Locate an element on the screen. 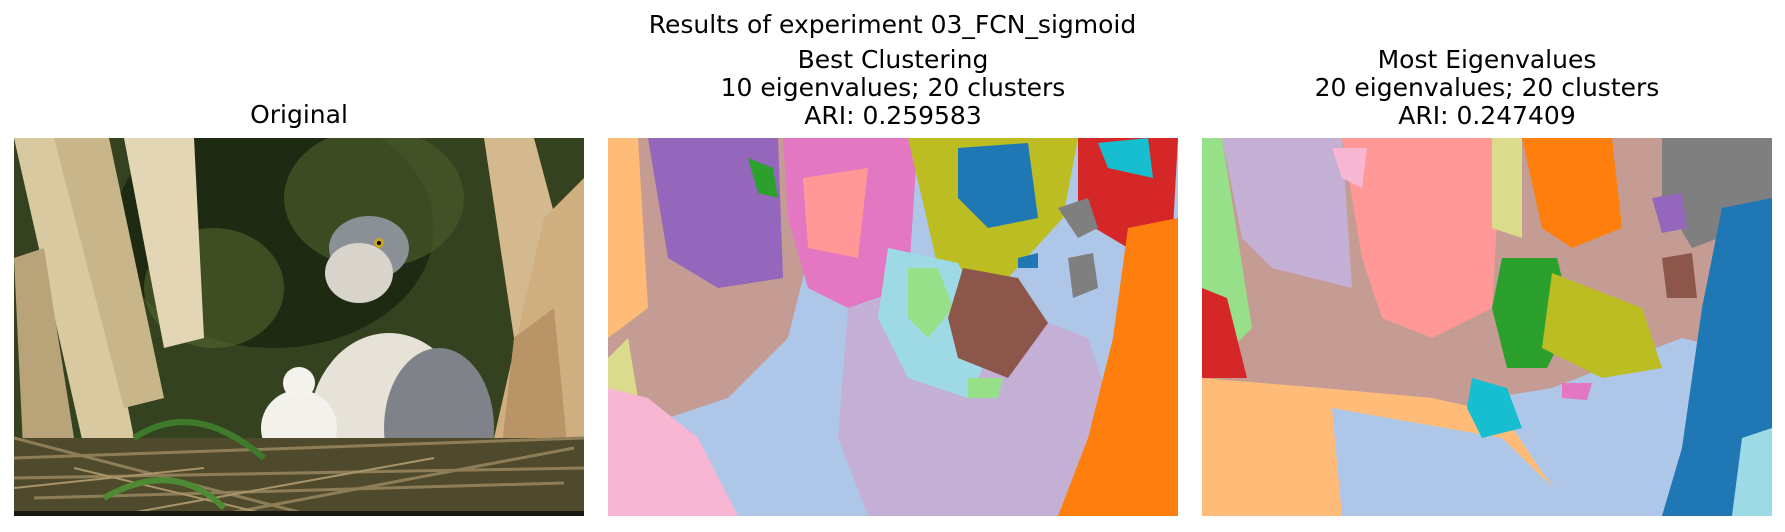 The image size is (1785, 532). panel-subtitle-ari: ARI: 0.247409 is located at coordinates (1487, 115).